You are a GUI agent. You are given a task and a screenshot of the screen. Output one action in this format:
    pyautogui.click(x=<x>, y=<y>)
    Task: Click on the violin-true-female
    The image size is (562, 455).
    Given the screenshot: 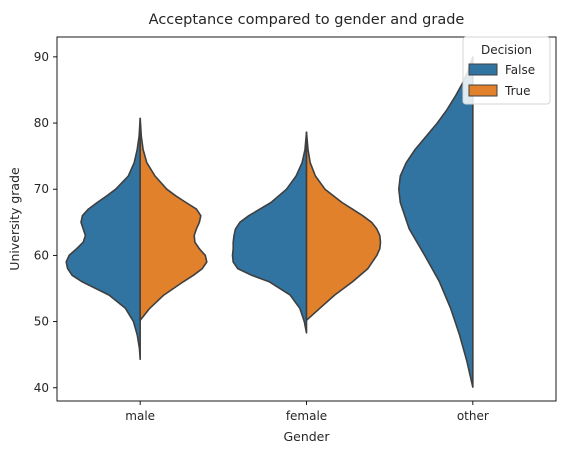 What is the action you would take?
    pyautogui.click(x=343, y=226)
    